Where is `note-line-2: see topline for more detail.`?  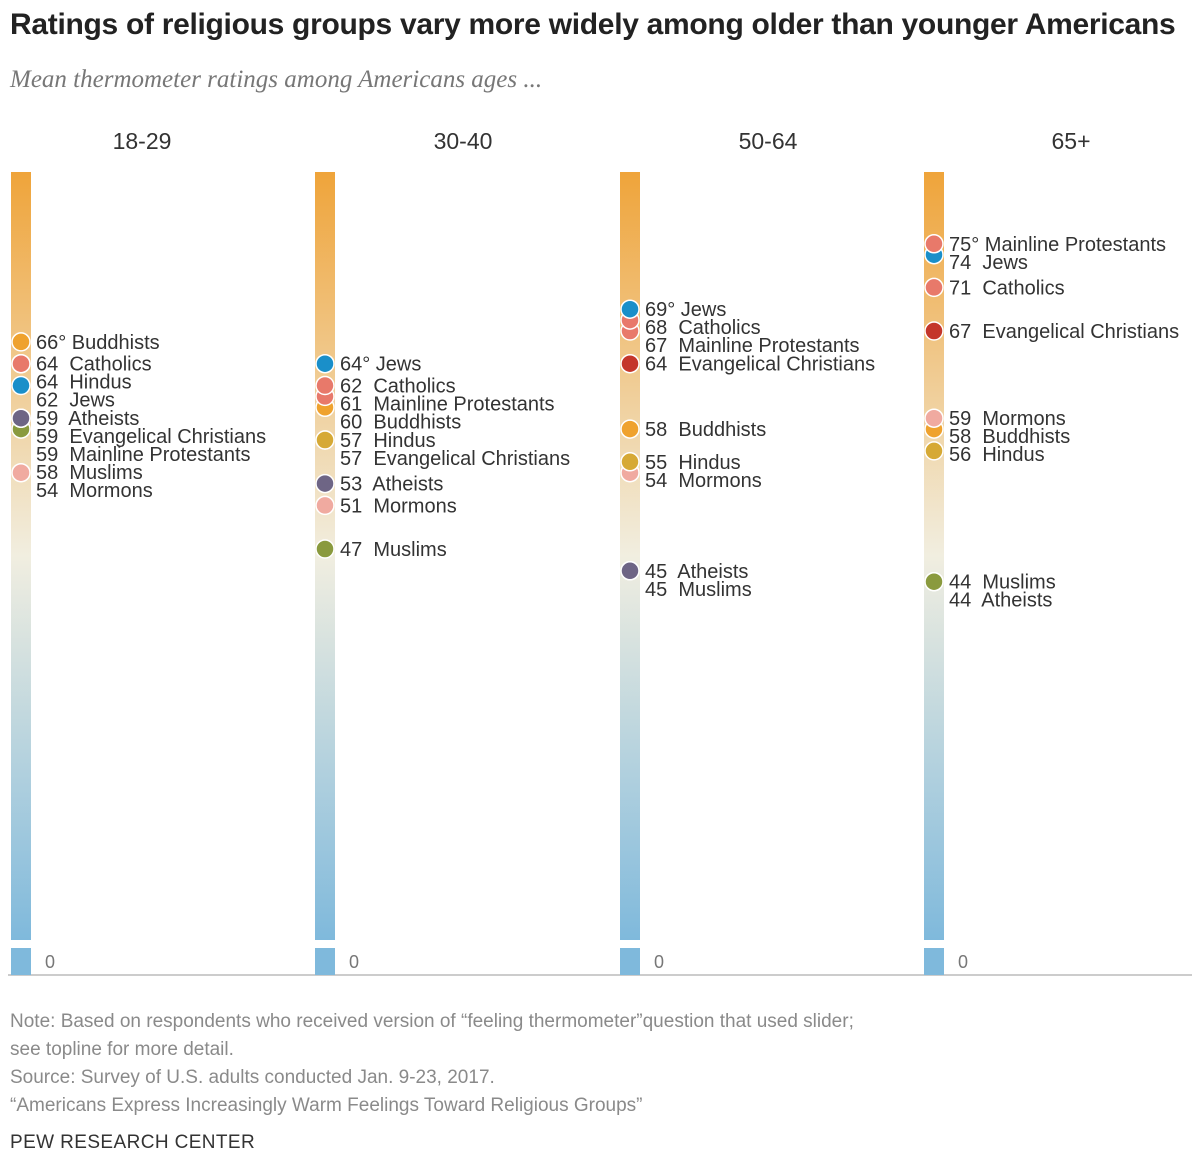 note-line-2: see topline for more detail. is located at coordinates (122, 1049).